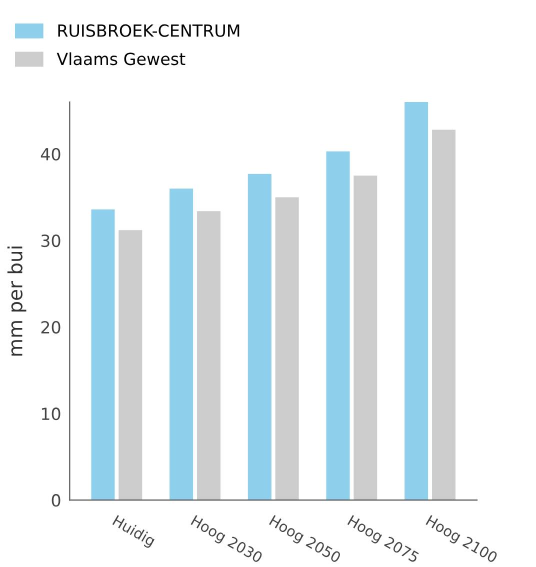 Image resolution: width=536 pixels, height=567 pixels. What do you see at coordinates (56, 500) in the screenshot?
I see `y-tick-label: 0` at bounding box center [56, 500].